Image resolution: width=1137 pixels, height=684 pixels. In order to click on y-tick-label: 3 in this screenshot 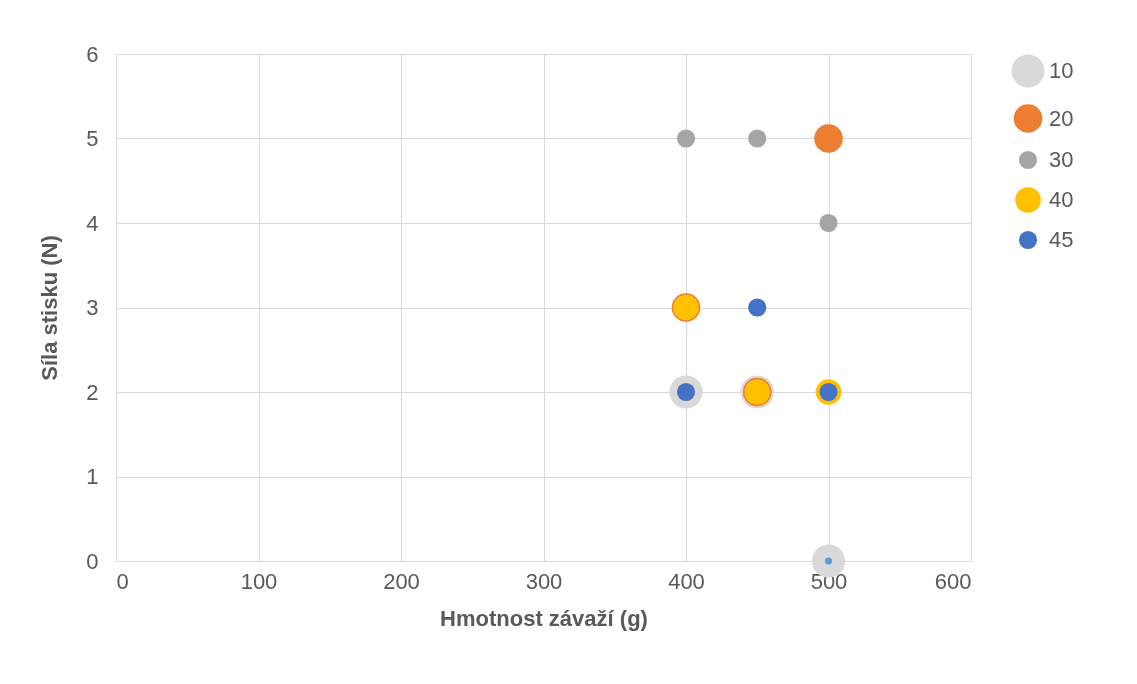, I will do `click(92, 307)`.